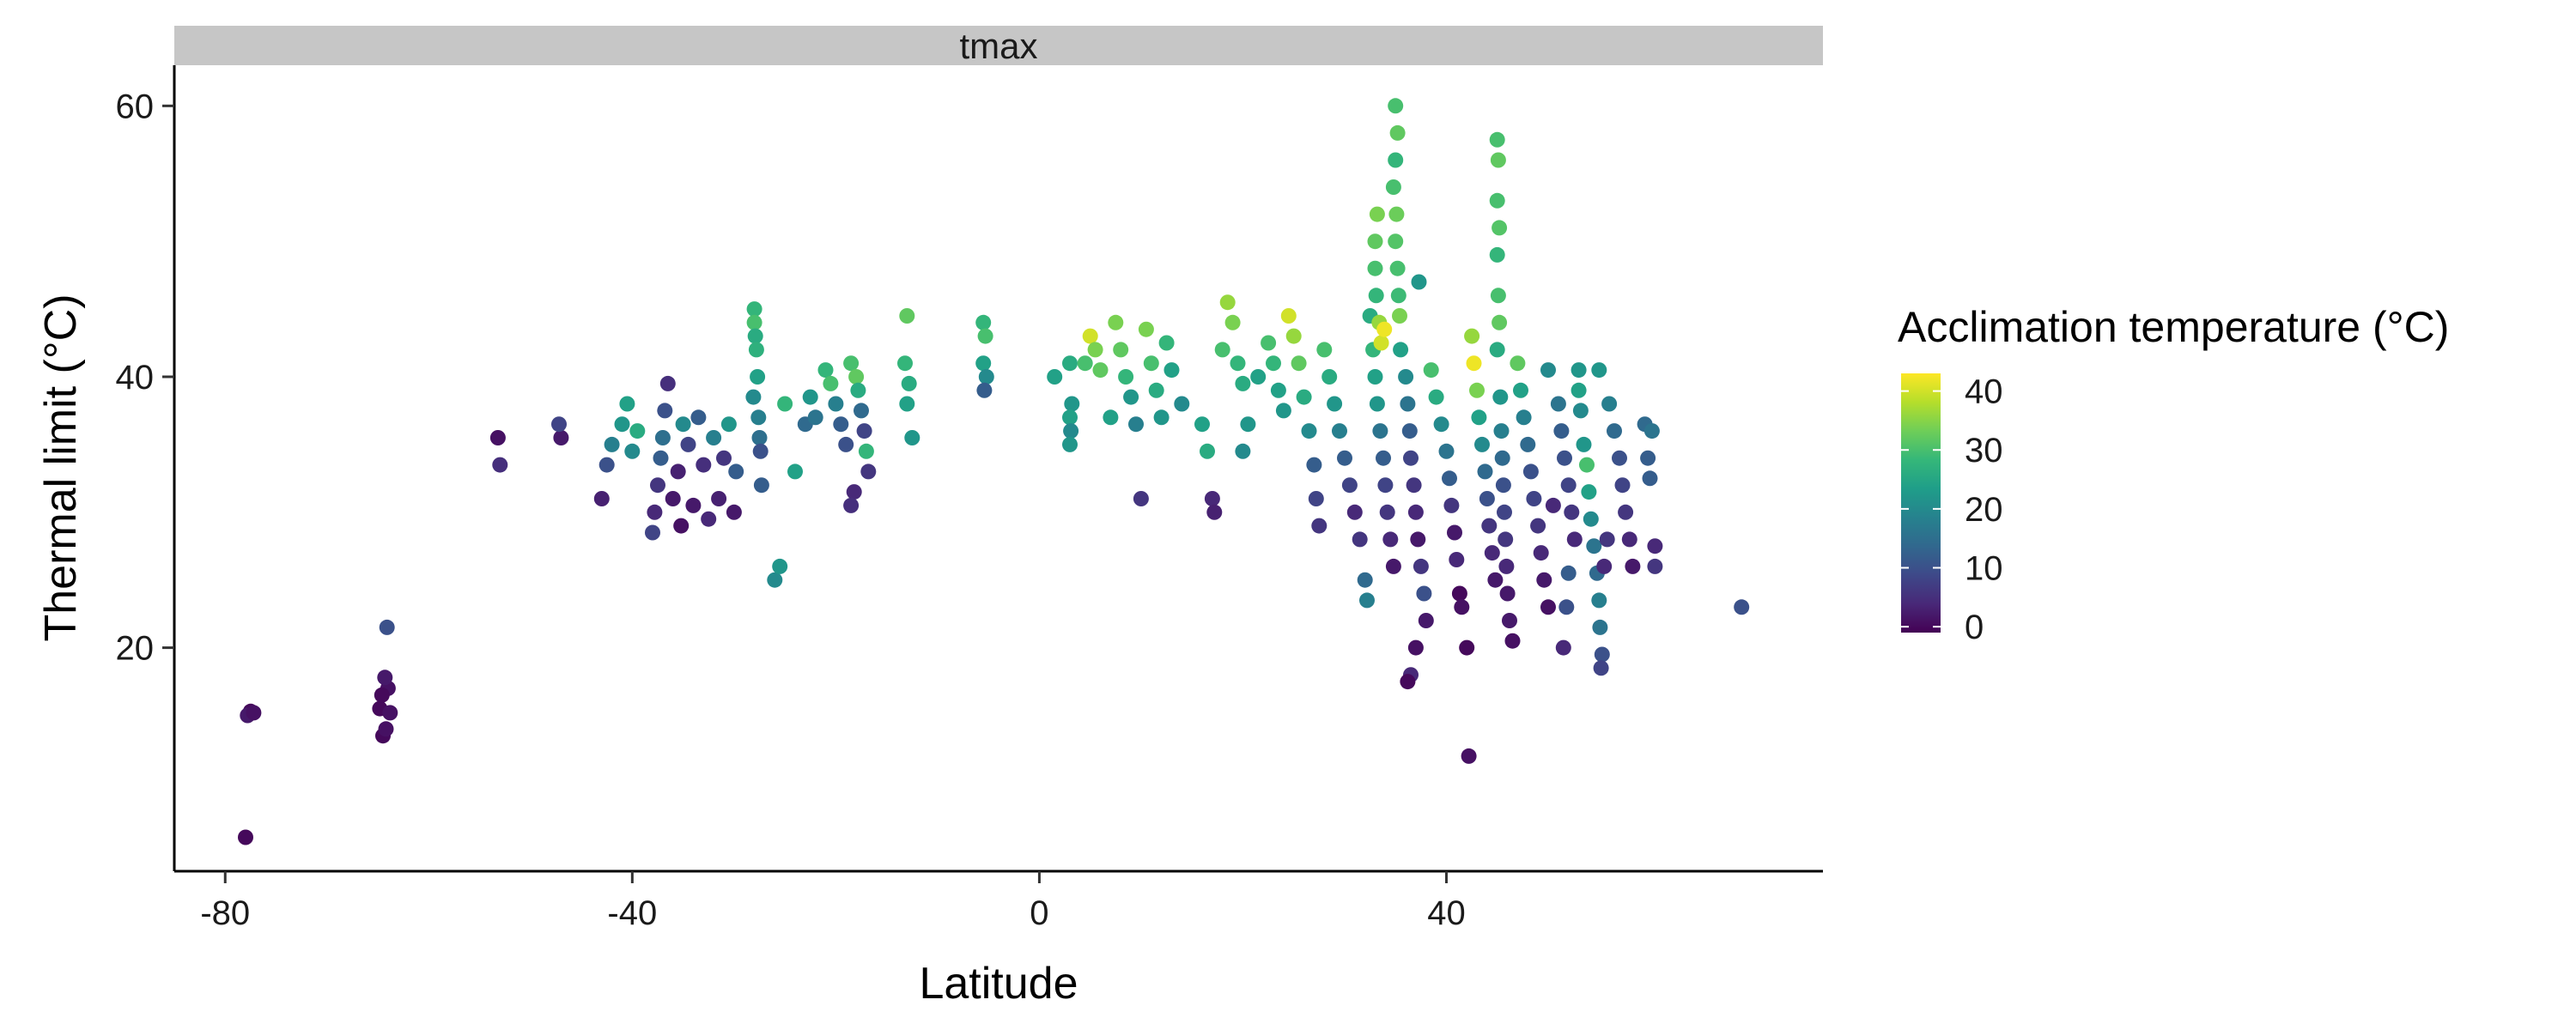 Image resolution: width=2576 pixels, height=1030 pixels. I want to click on y-tick-label: 20, so click(135, 649).